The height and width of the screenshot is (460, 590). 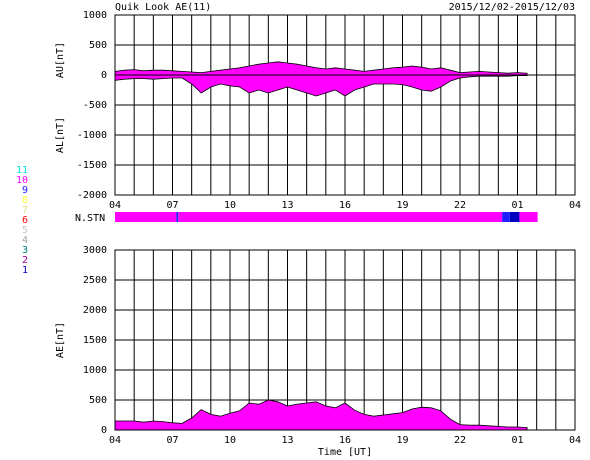 What do you see at coordinates (95, 310) in the screenshot?
I see `y-tick-label: 2000` at bounding box center [95, 310].